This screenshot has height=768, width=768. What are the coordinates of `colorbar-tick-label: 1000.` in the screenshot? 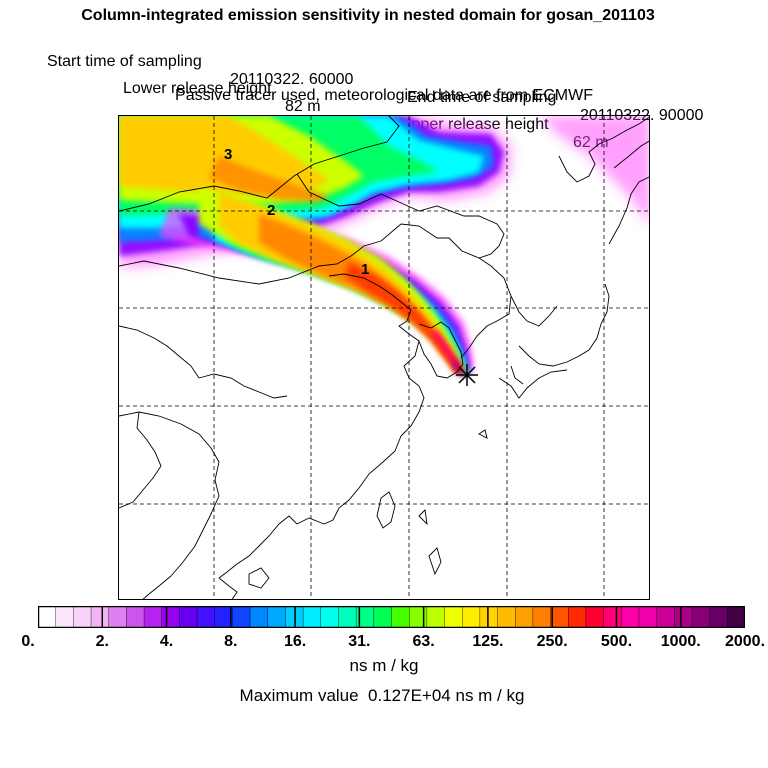 It's located at (680, 641).